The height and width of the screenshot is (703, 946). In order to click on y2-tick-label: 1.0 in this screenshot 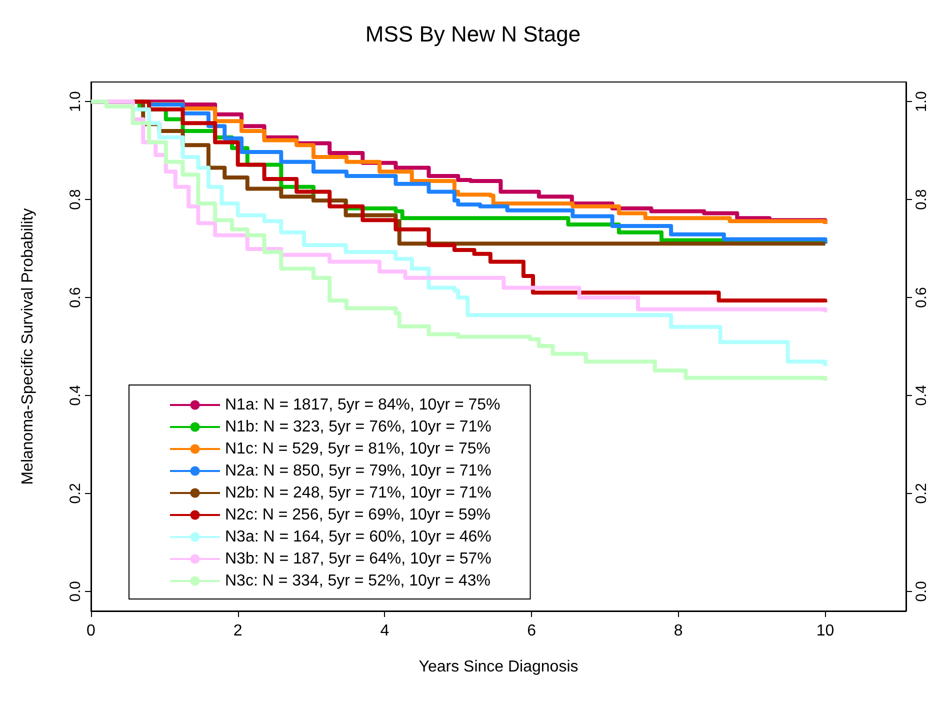, I will do `click(921, 101)`.